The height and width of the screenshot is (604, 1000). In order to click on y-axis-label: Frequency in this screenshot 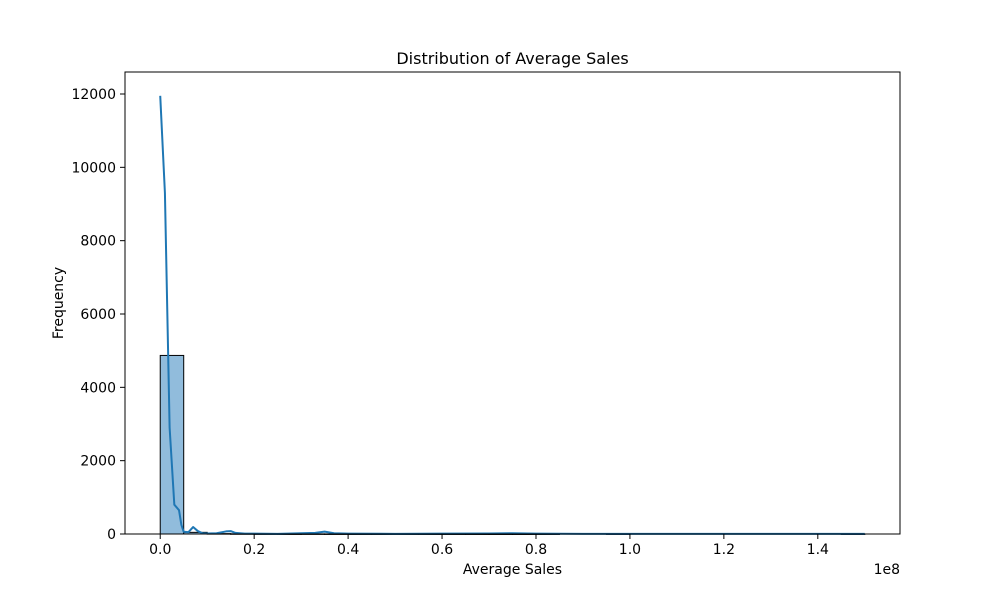, I will do `click(59, 303)`.